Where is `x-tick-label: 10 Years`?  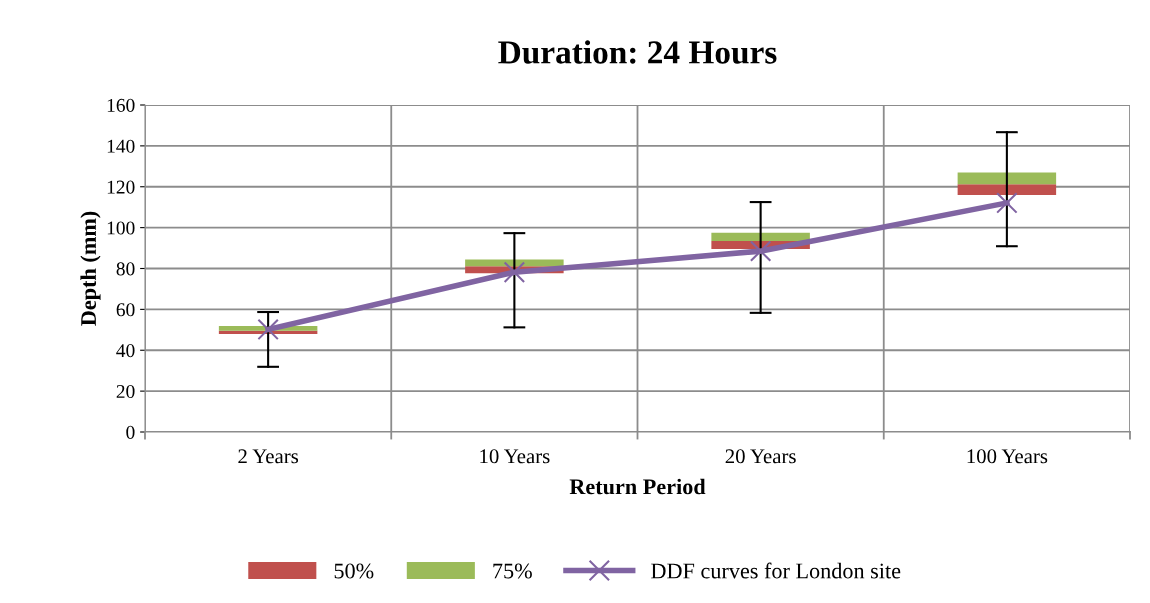
x-tick-label: 10 Years is located at coordinates (515, 456).